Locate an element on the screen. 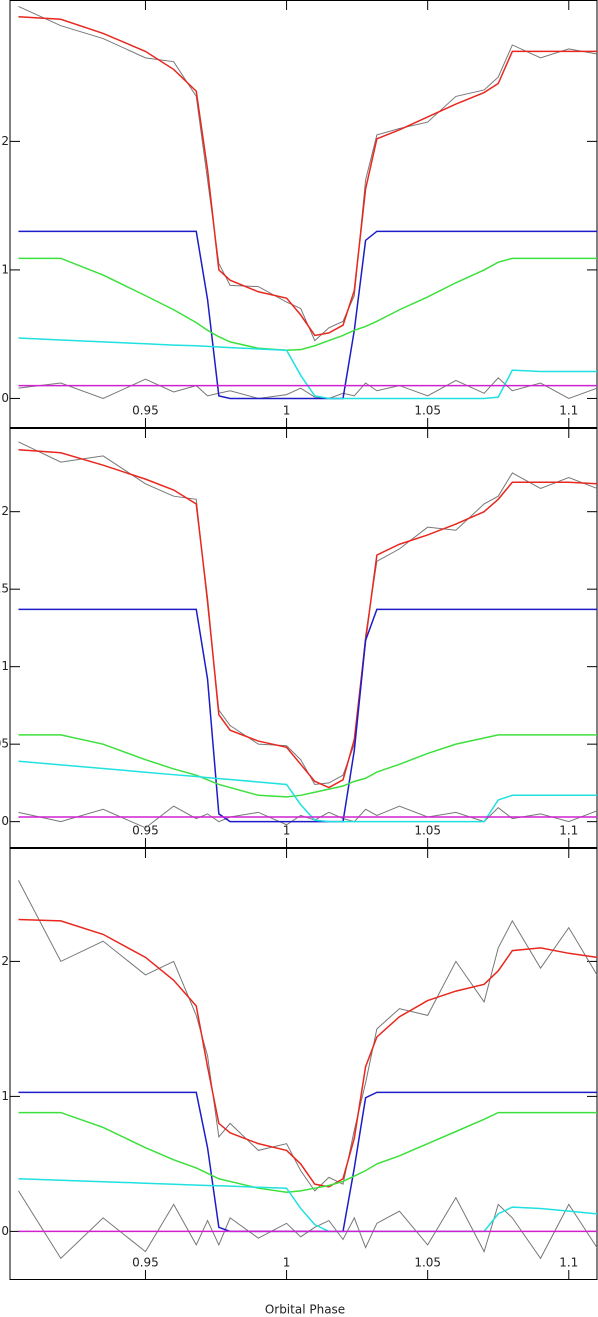 The width and height of the screenshot is (598, 1317). y-tick-label: 0.15 is located at coordinates (4, 589).